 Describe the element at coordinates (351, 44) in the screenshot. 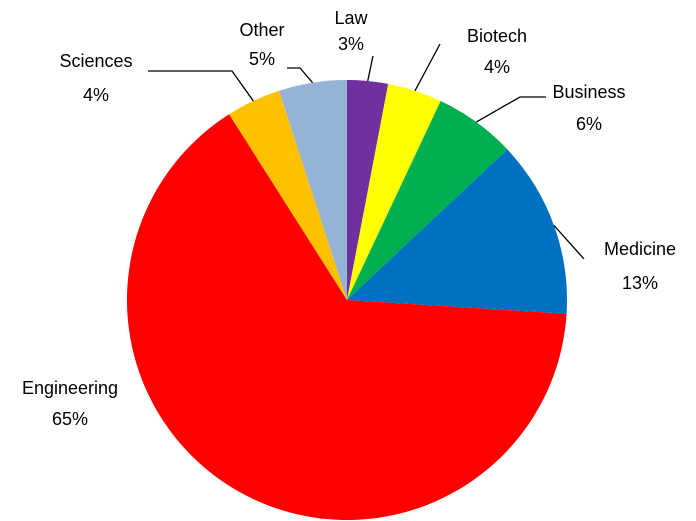

I see `value-label: 3%` at that location.